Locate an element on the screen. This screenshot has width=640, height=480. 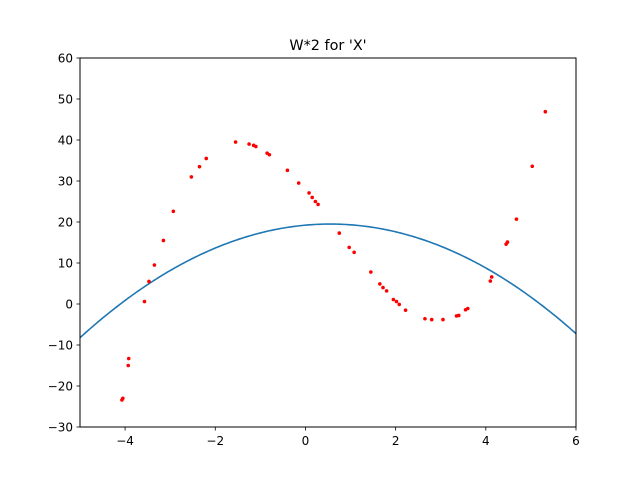
y-tick-label: 0 is located at coordinates (69, 304).